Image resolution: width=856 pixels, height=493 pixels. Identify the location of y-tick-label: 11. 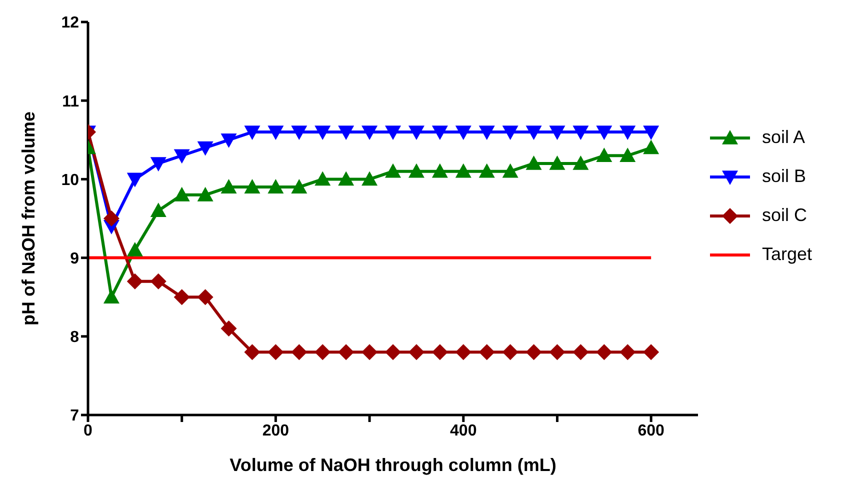
(71, 101).